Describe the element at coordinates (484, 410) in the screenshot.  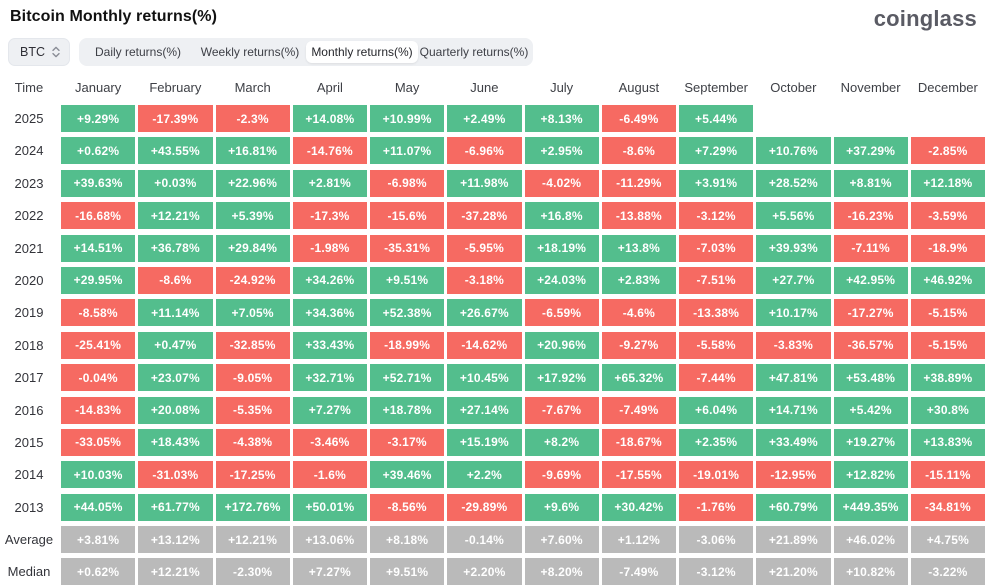
I see `return-cell: +27.14%` at that location.